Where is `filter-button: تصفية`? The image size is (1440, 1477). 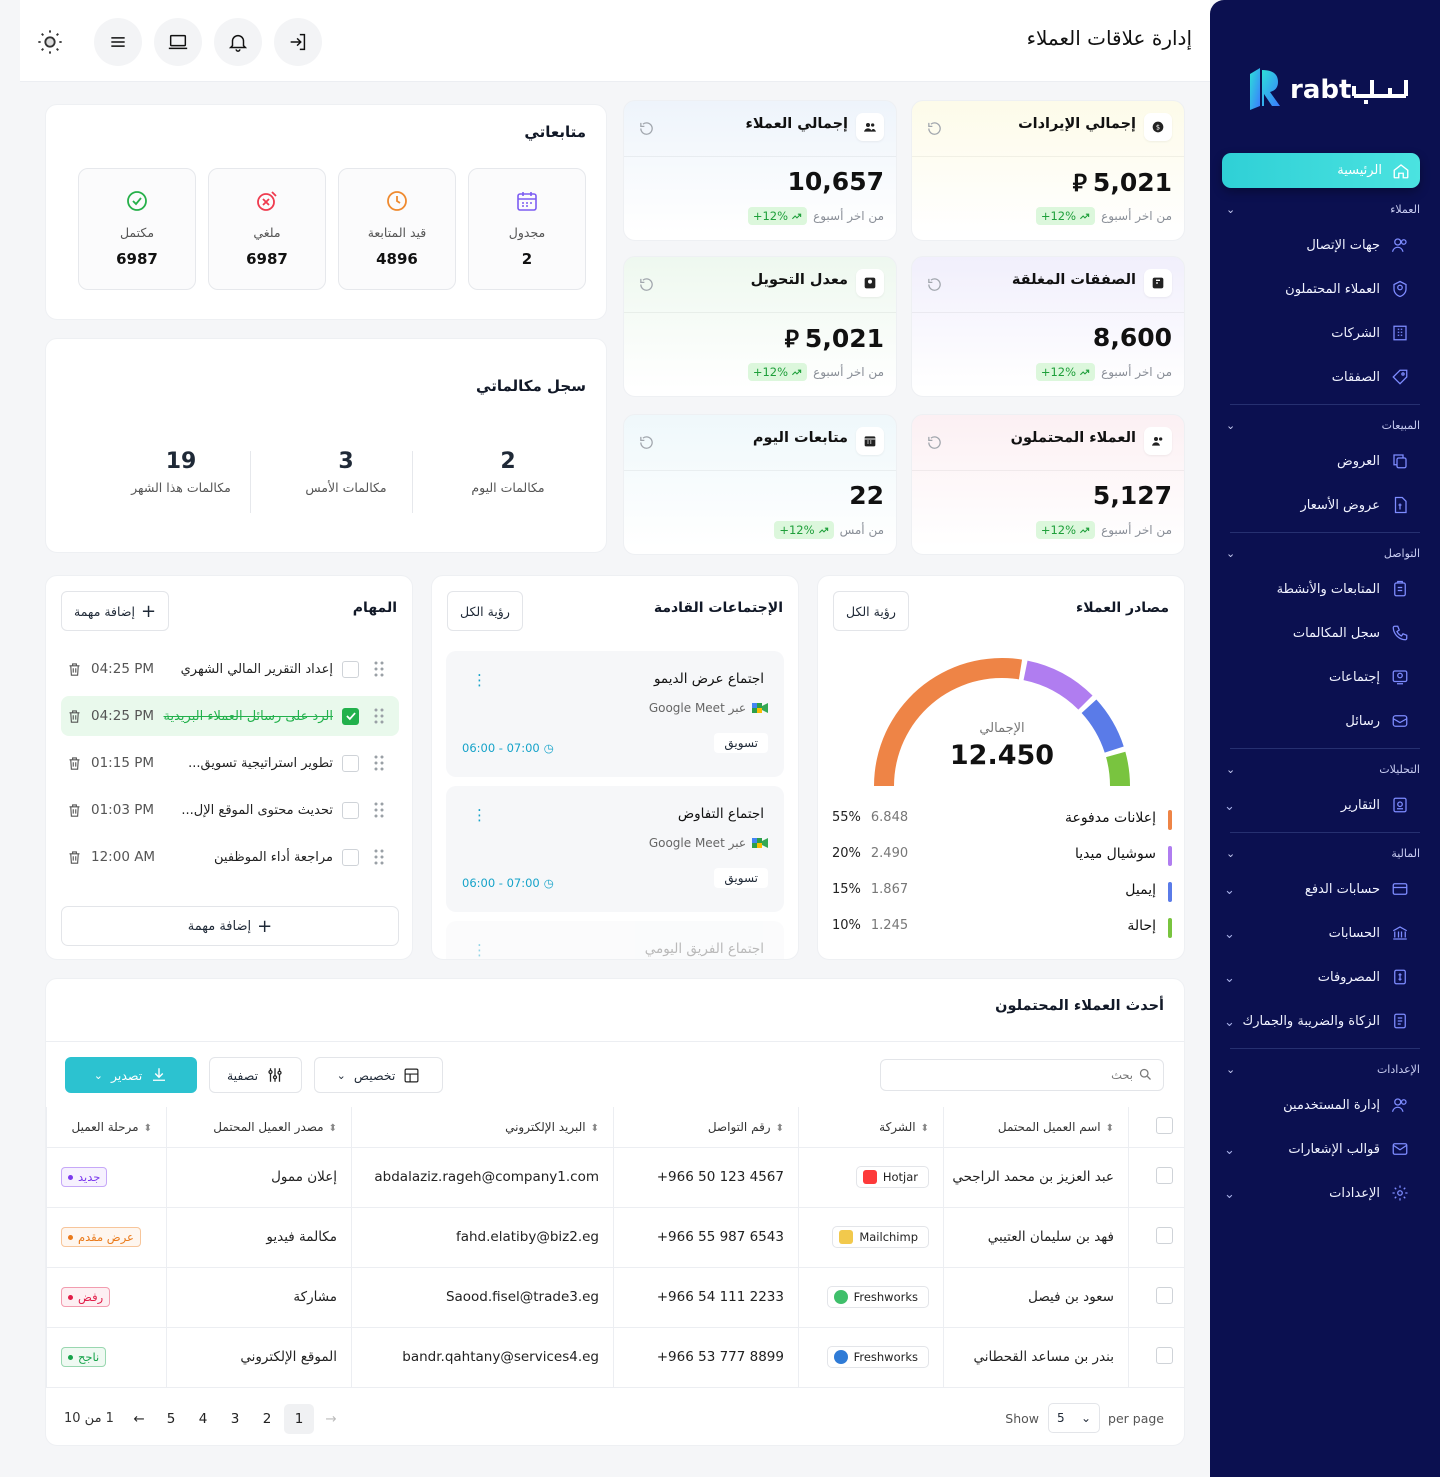 filter-button: تصفية is located at coordinates (255, 1075).